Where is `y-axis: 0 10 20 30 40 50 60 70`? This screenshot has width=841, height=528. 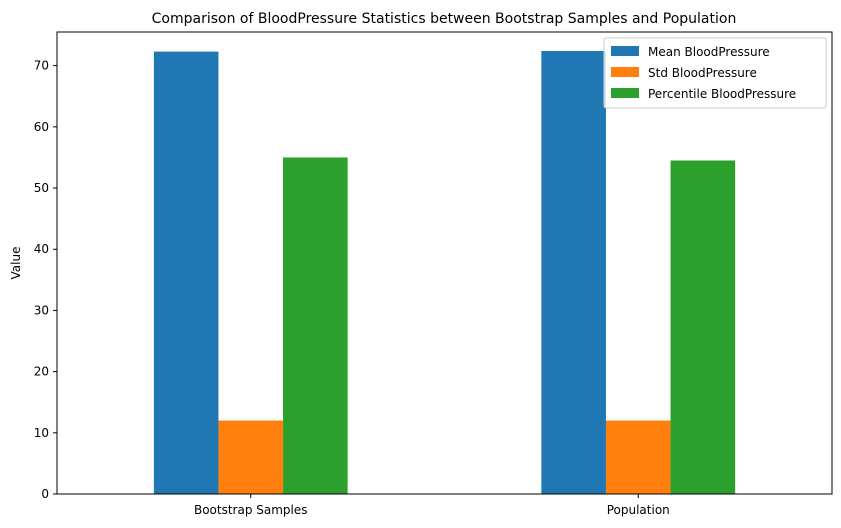
y-axis: 0 10 20 30 40 50 60 70 is located at coordinates (45, 280).